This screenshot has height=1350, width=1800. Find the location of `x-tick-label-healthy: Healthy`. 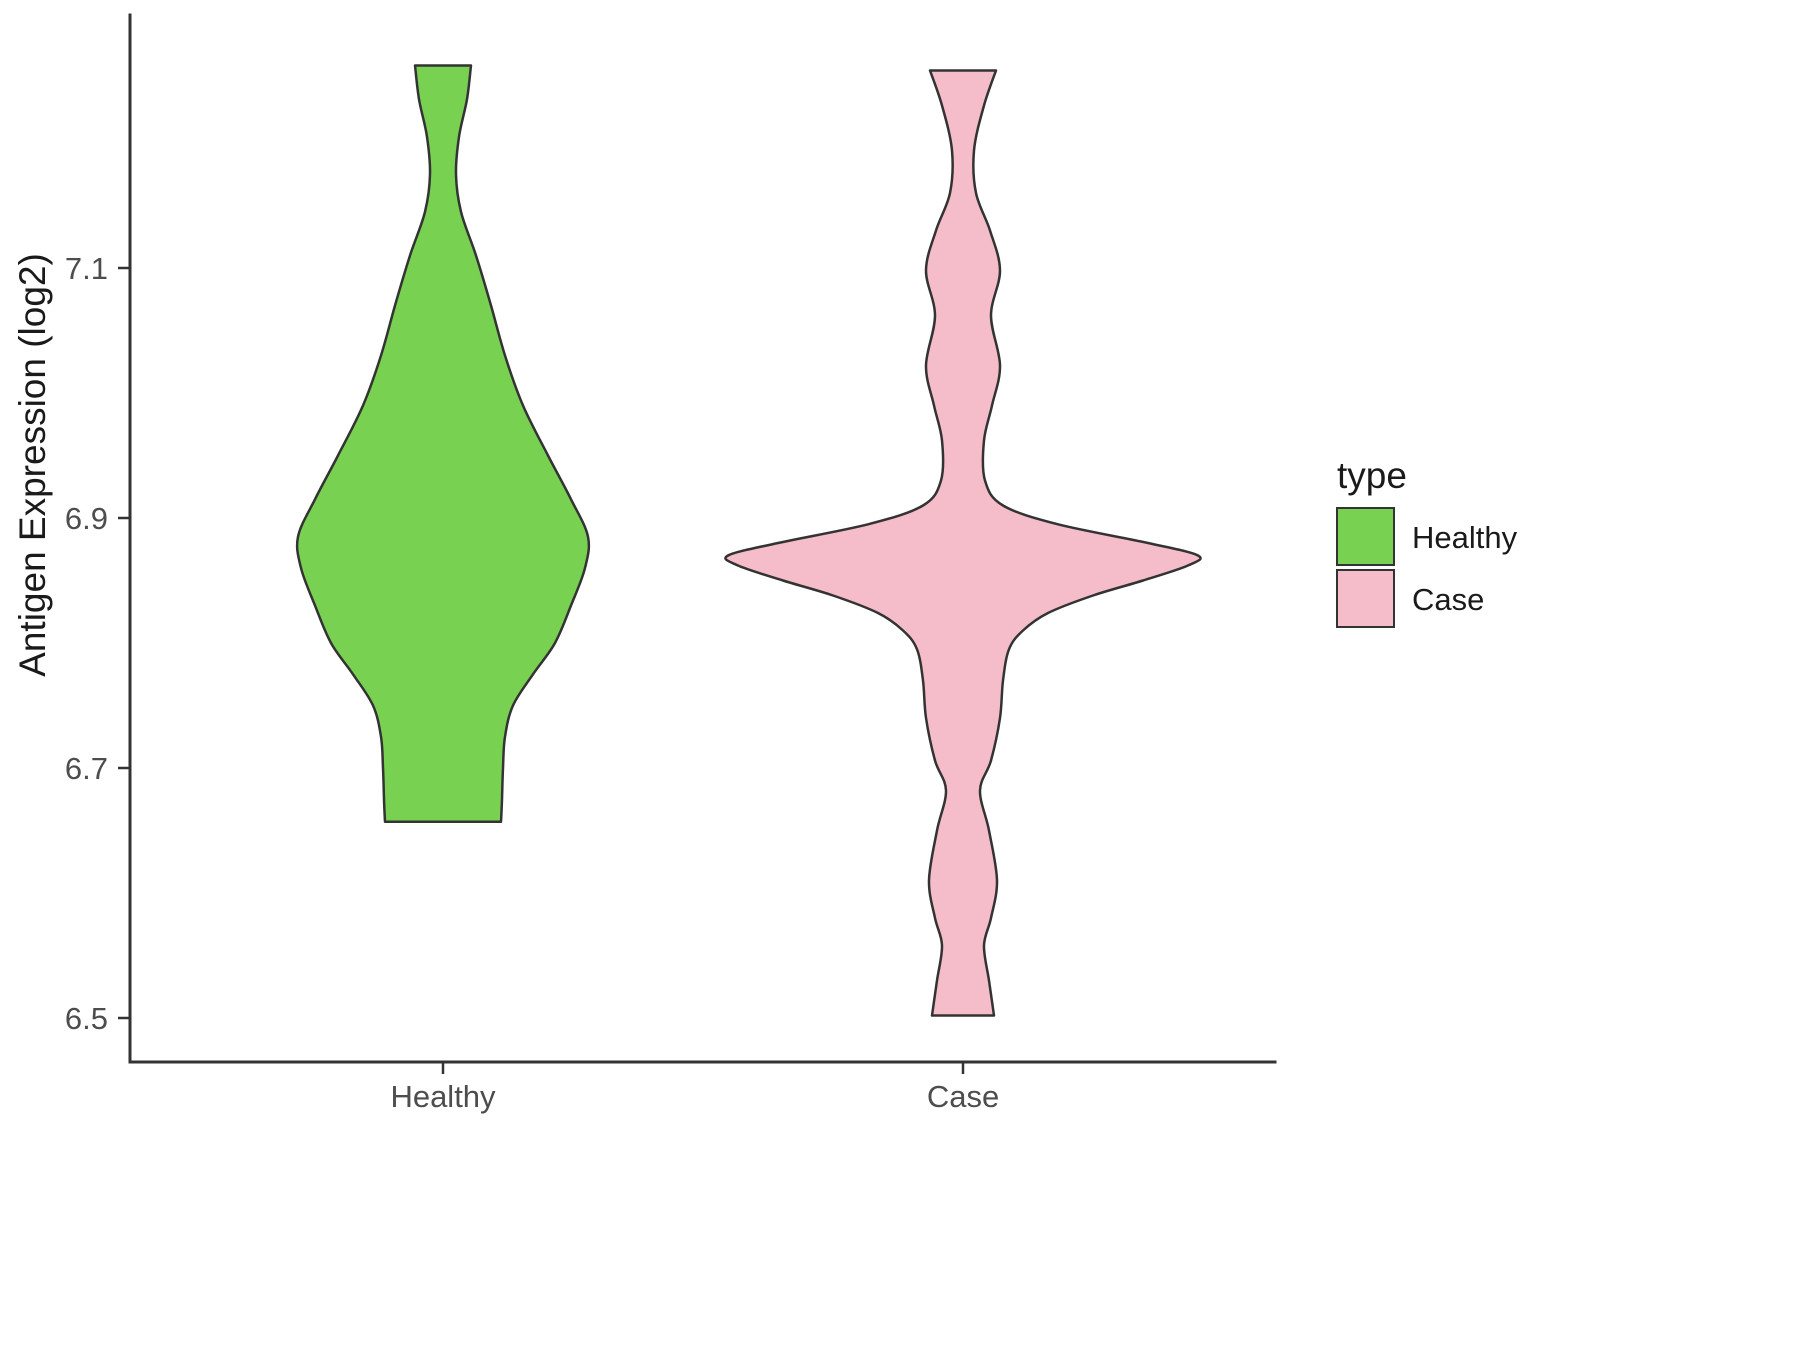

x-tick-label-healthy: Healthy is located at coordinates (443, 1096).